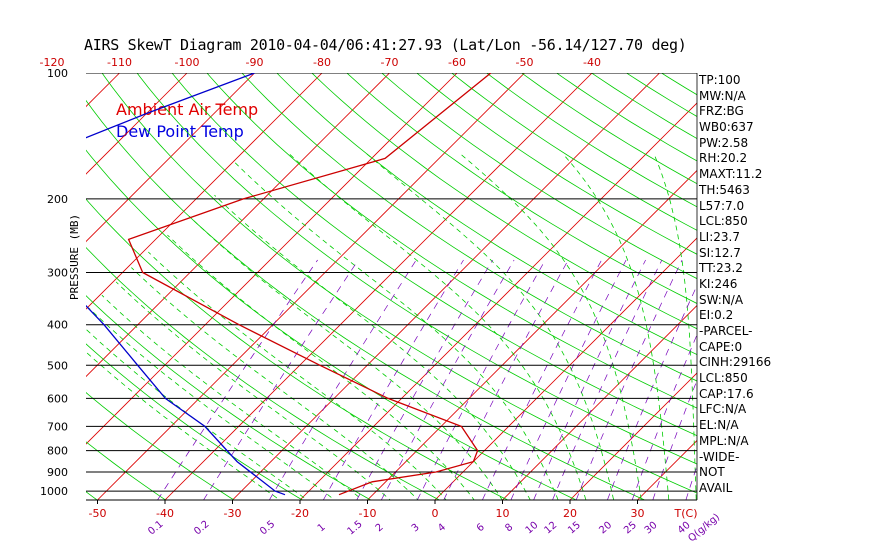 Image resolution: width=870 pixels, height=560 pixels. I want to click on mixing-ratio-label: 10, so click(532, 528).